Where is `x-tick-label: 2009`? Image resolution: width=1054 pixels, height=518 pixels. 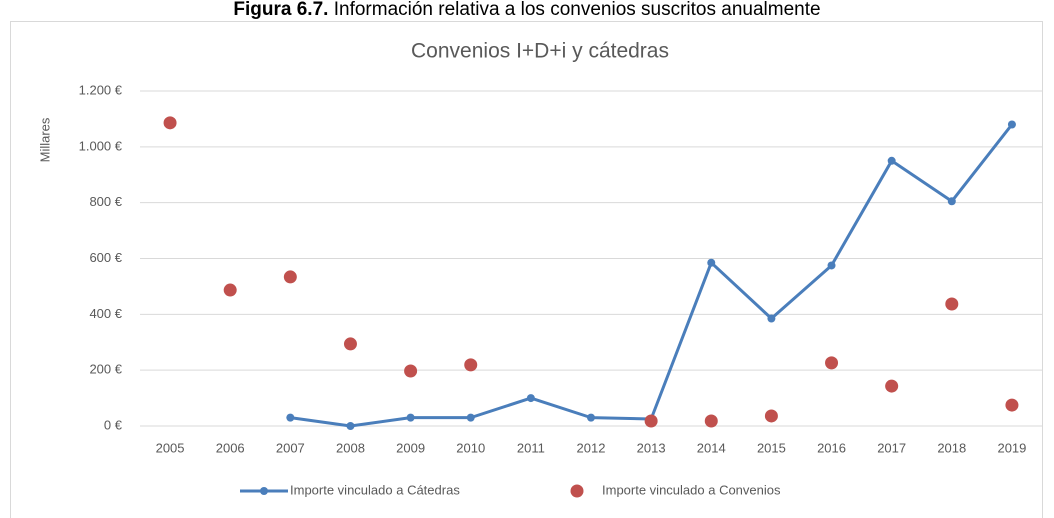
x-tick-label: 2009 is located at coordinates (410, 447).